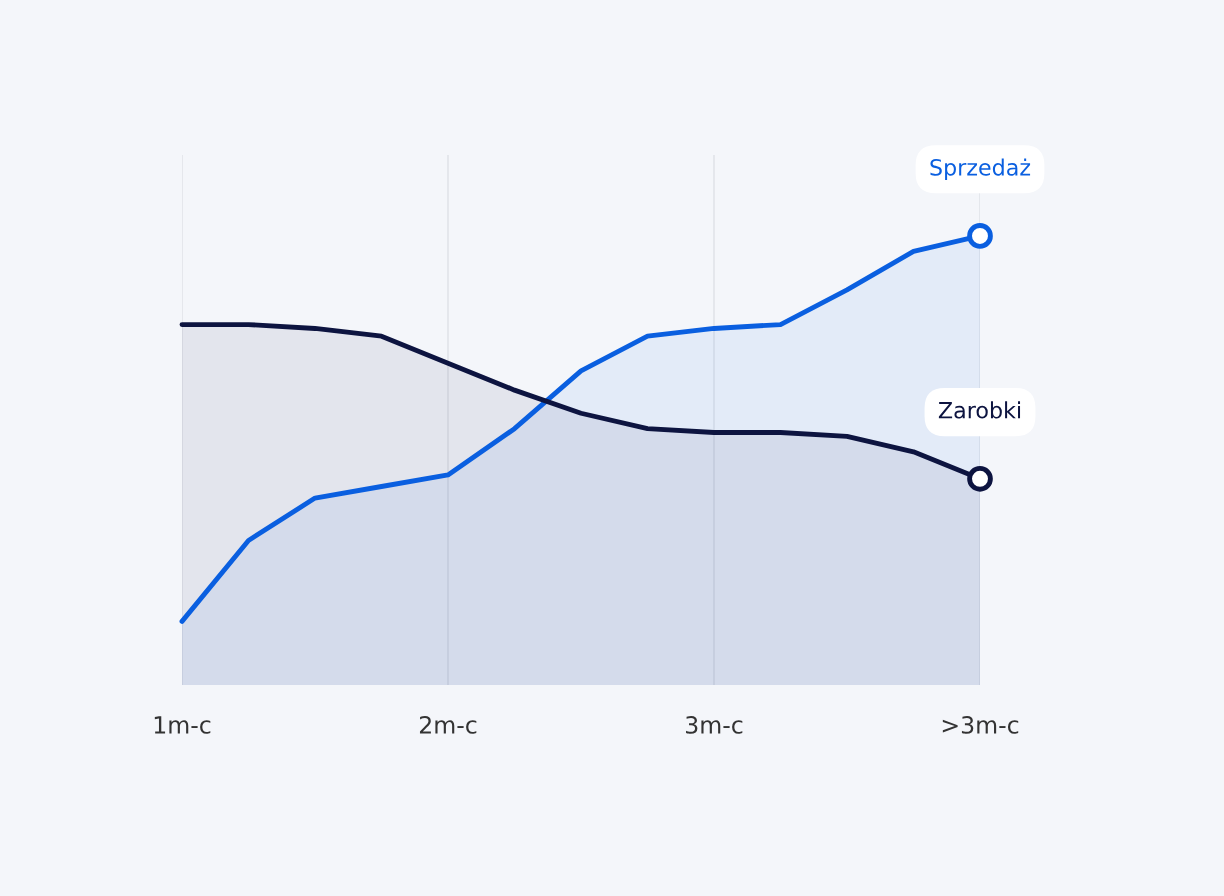  Describe the element at coordinates (448, 724) in the screenshot. I see `x-tick-label: 2m-c` at that location.